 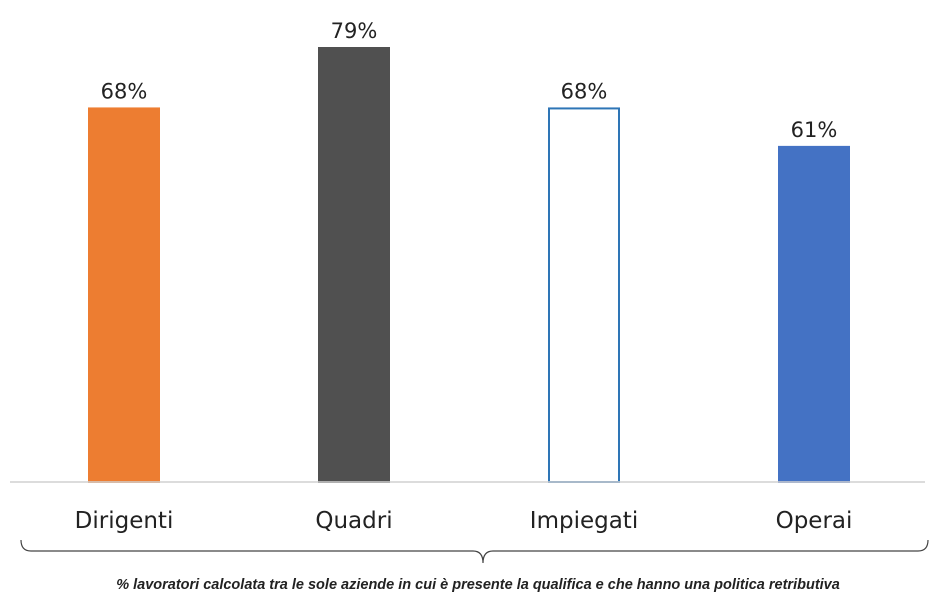 I want to click on category-label-dirigenti: Dirigenti, so click(x=124, y=521).